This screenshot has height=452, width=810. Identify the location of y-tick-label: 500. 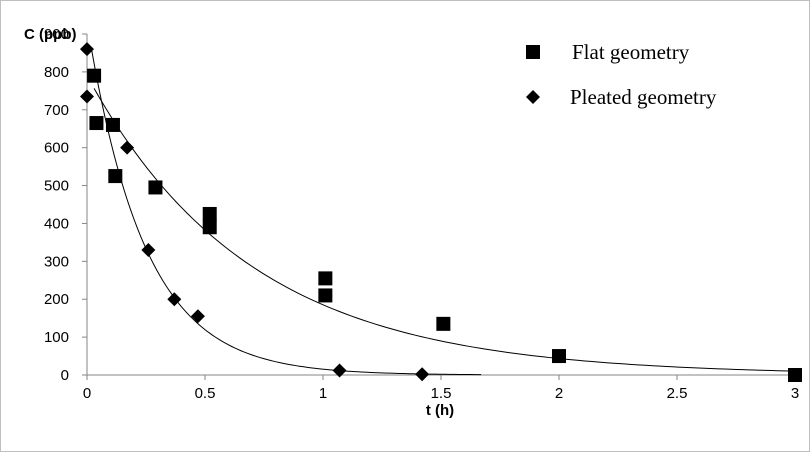
(56, 186).